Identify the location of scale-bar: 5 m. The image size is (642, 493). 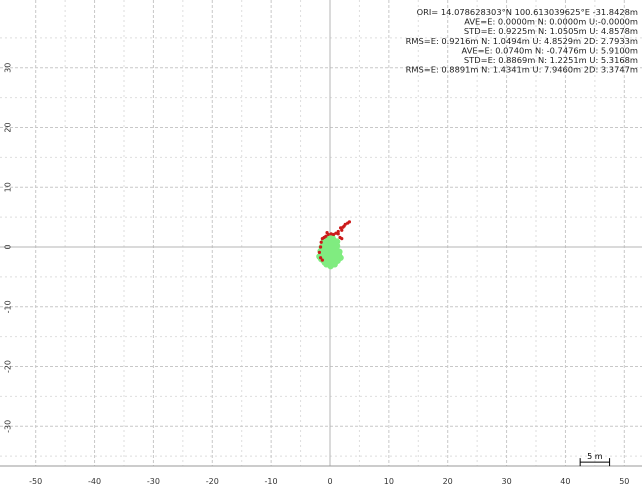
(595, 459).